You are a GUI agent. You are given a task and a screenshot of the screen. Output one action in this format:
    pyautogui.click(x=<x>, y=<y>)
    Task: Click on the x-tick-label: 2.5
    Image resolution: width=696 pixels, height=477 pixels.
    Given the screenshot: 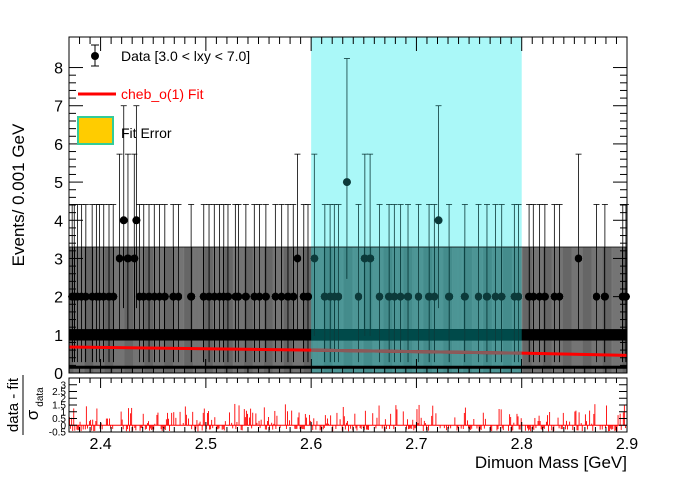 What is the action you would take?
    pyautogui.click(x=206, y=444)
    